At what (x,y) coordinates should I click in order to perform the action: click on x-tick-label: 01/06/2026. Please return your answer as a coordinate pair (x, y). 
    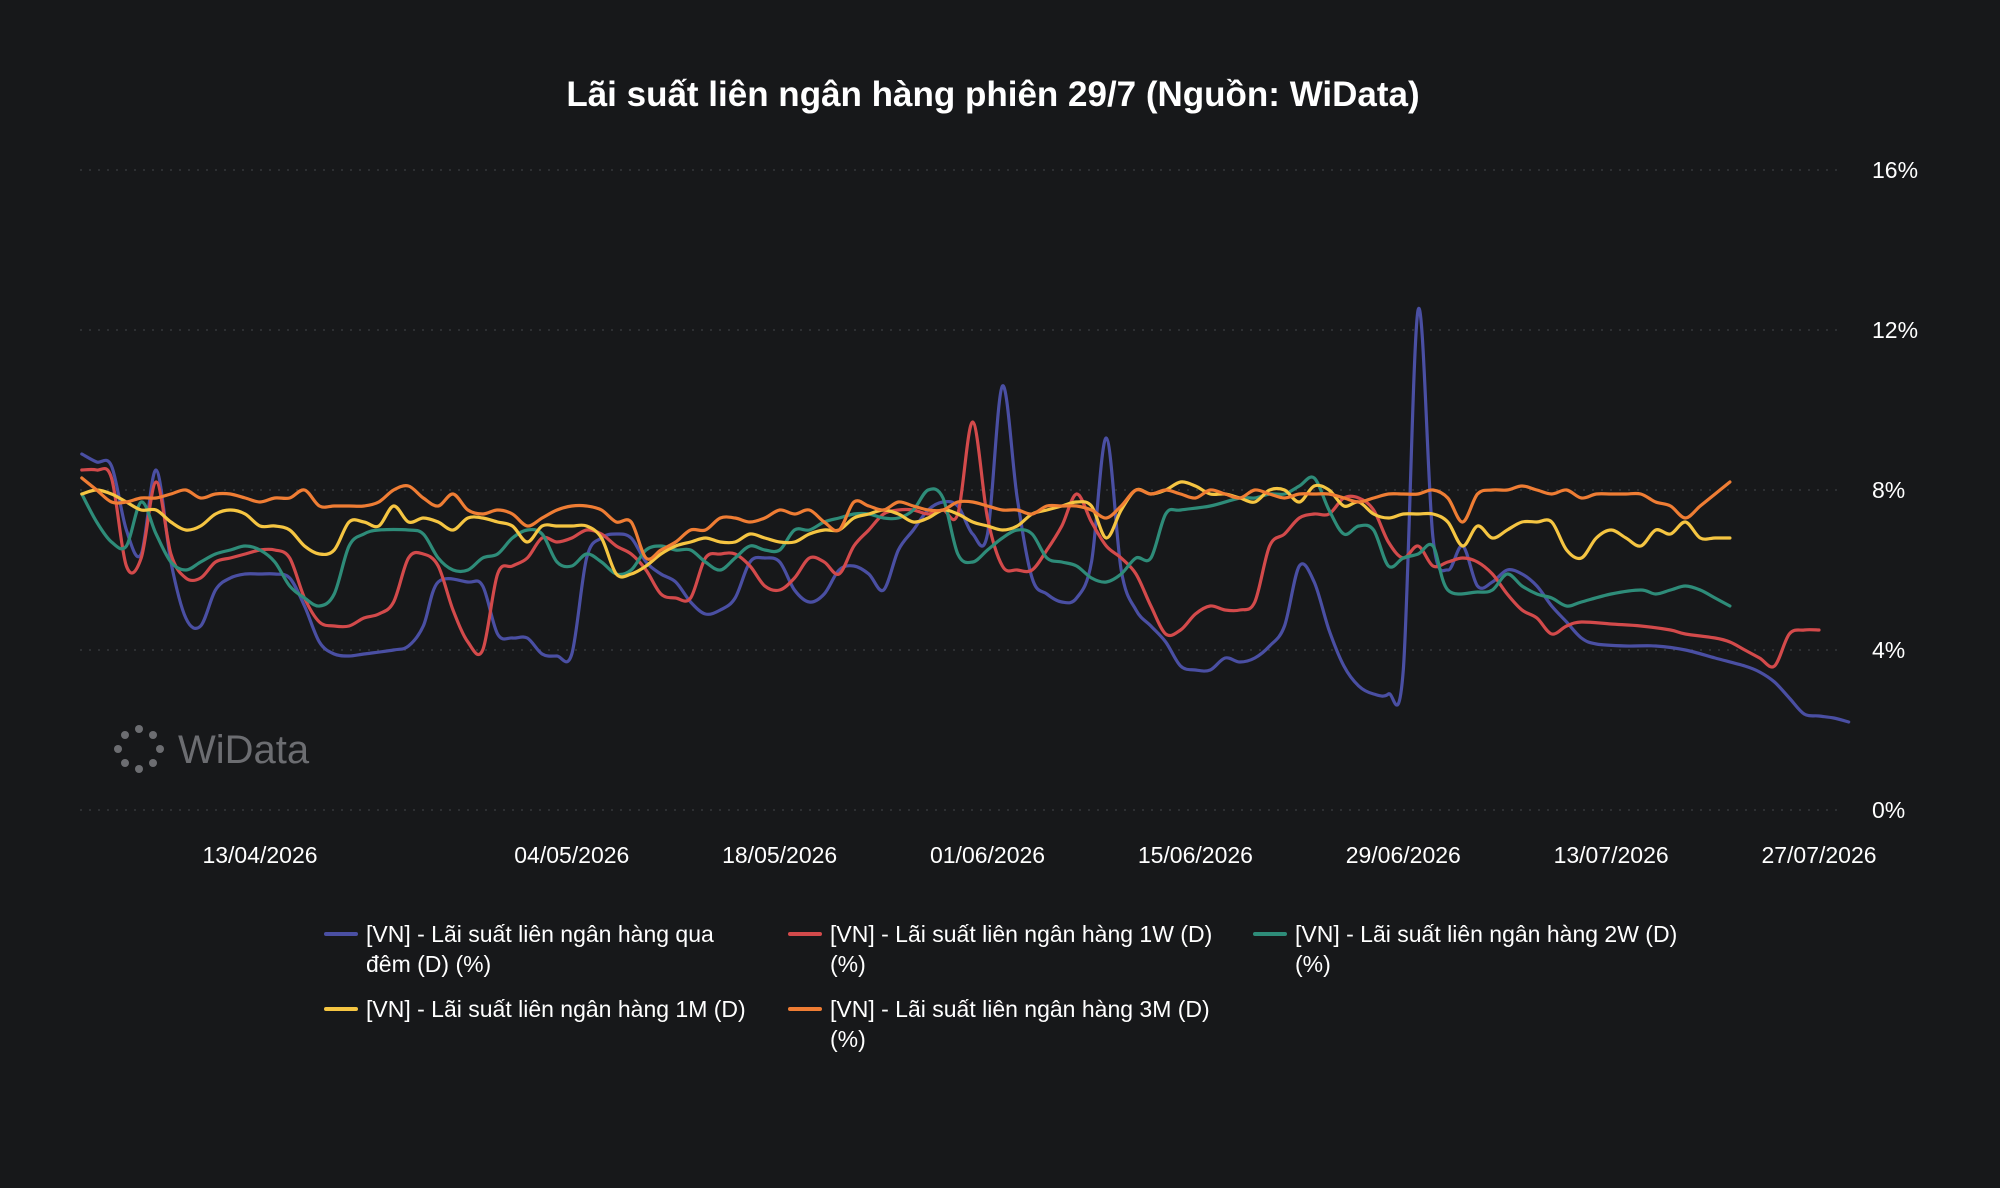
    Looking at the image, I should click on (987, 855).